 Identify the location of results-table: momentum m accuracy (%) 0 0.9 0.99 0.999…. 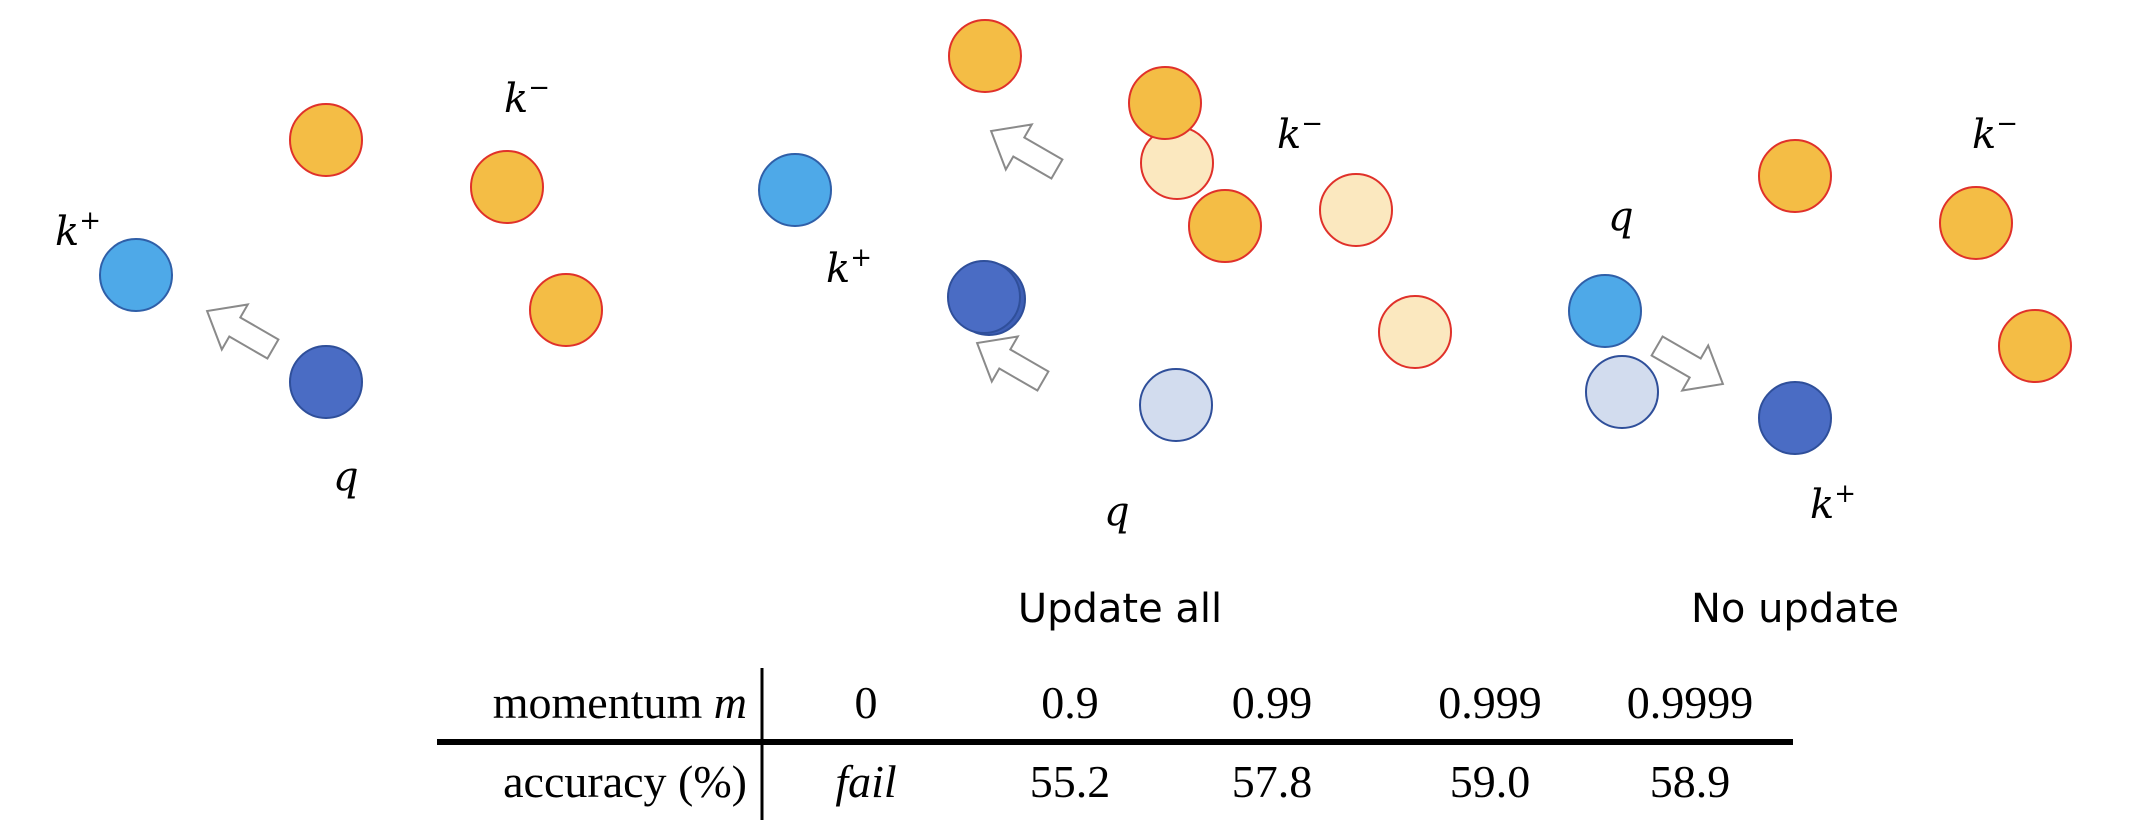
(1115, 744).